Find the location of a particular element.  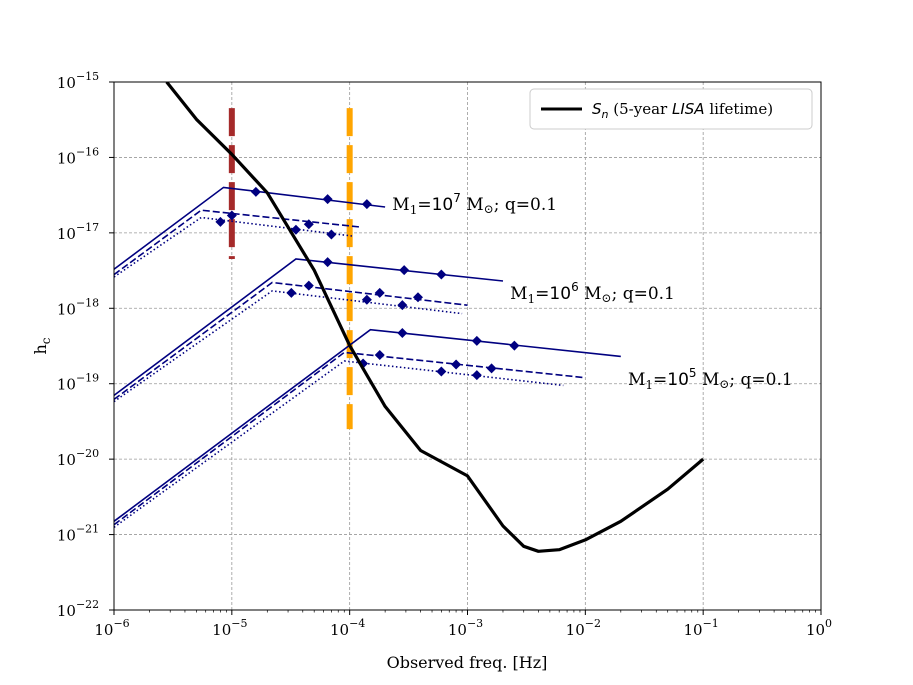

x-tick-exponent: −3 is located at coordinates (475, 623).